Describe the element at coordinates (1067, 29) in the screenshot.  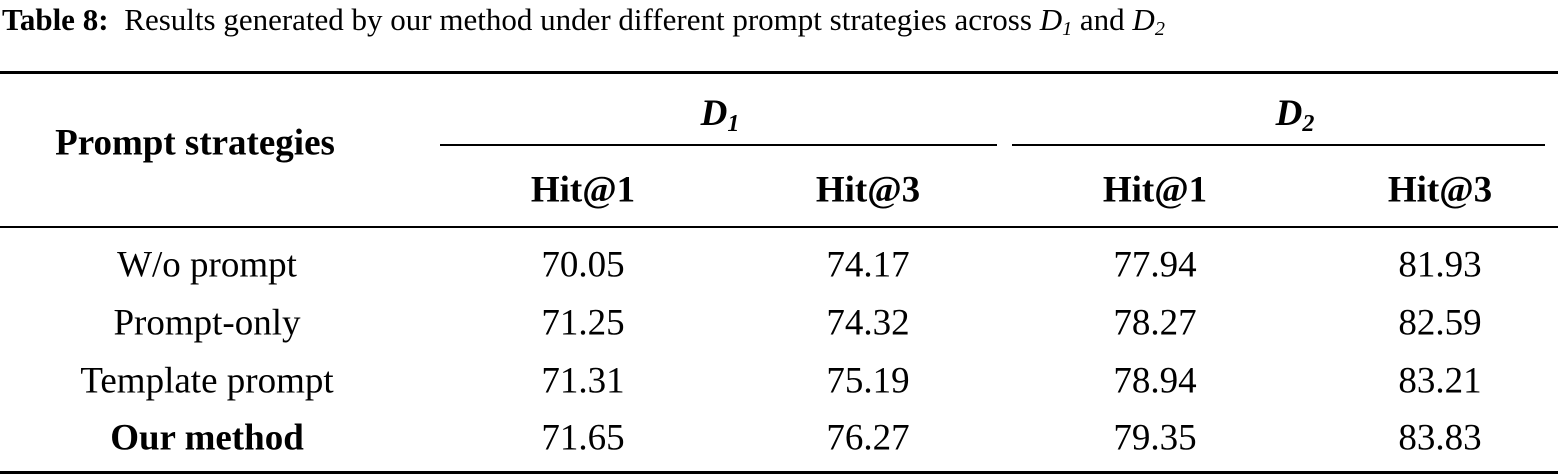
I see `caption-d1-sub: 1` at that location.